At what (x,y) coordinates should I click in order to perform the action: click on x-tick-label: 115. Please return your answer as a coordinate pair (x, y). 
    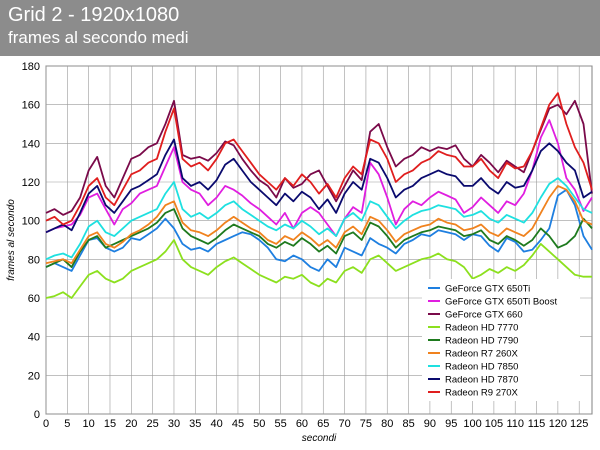
    Looking at the image, I should click on (537, 424).